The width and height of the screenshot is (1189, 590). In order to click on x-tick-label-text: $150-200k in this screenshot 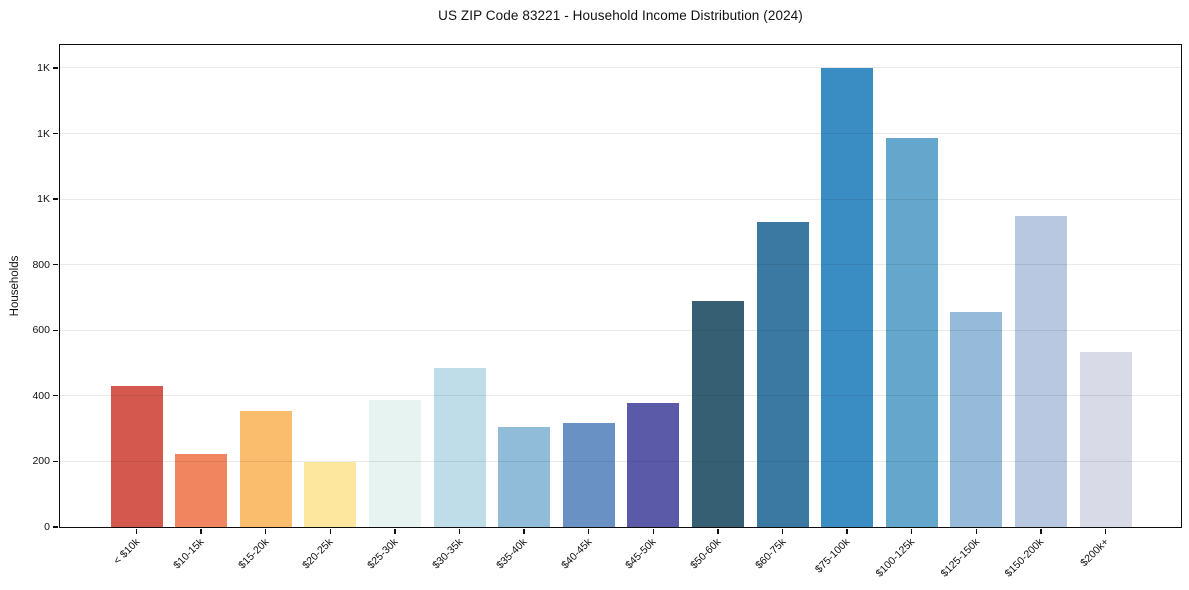, I will do `click(1024, 558)`.